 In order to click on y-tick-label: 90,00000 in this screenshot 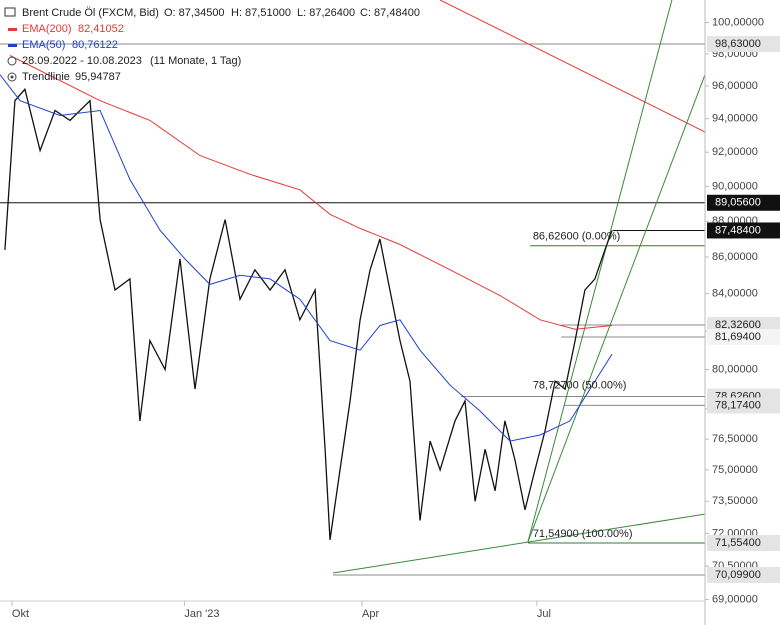, I will do `click(735, 186)`.